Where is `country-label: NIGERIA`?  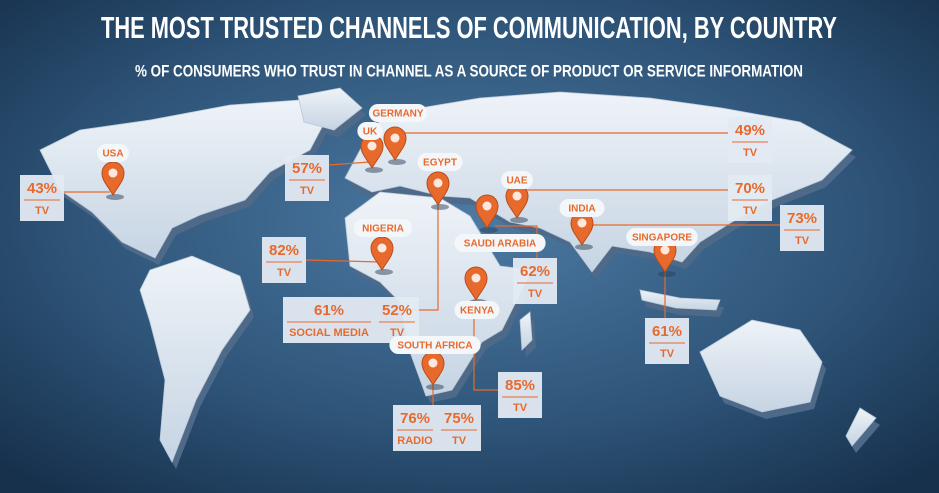 country-label: NIGERIA is located at coordinates (383, 229).